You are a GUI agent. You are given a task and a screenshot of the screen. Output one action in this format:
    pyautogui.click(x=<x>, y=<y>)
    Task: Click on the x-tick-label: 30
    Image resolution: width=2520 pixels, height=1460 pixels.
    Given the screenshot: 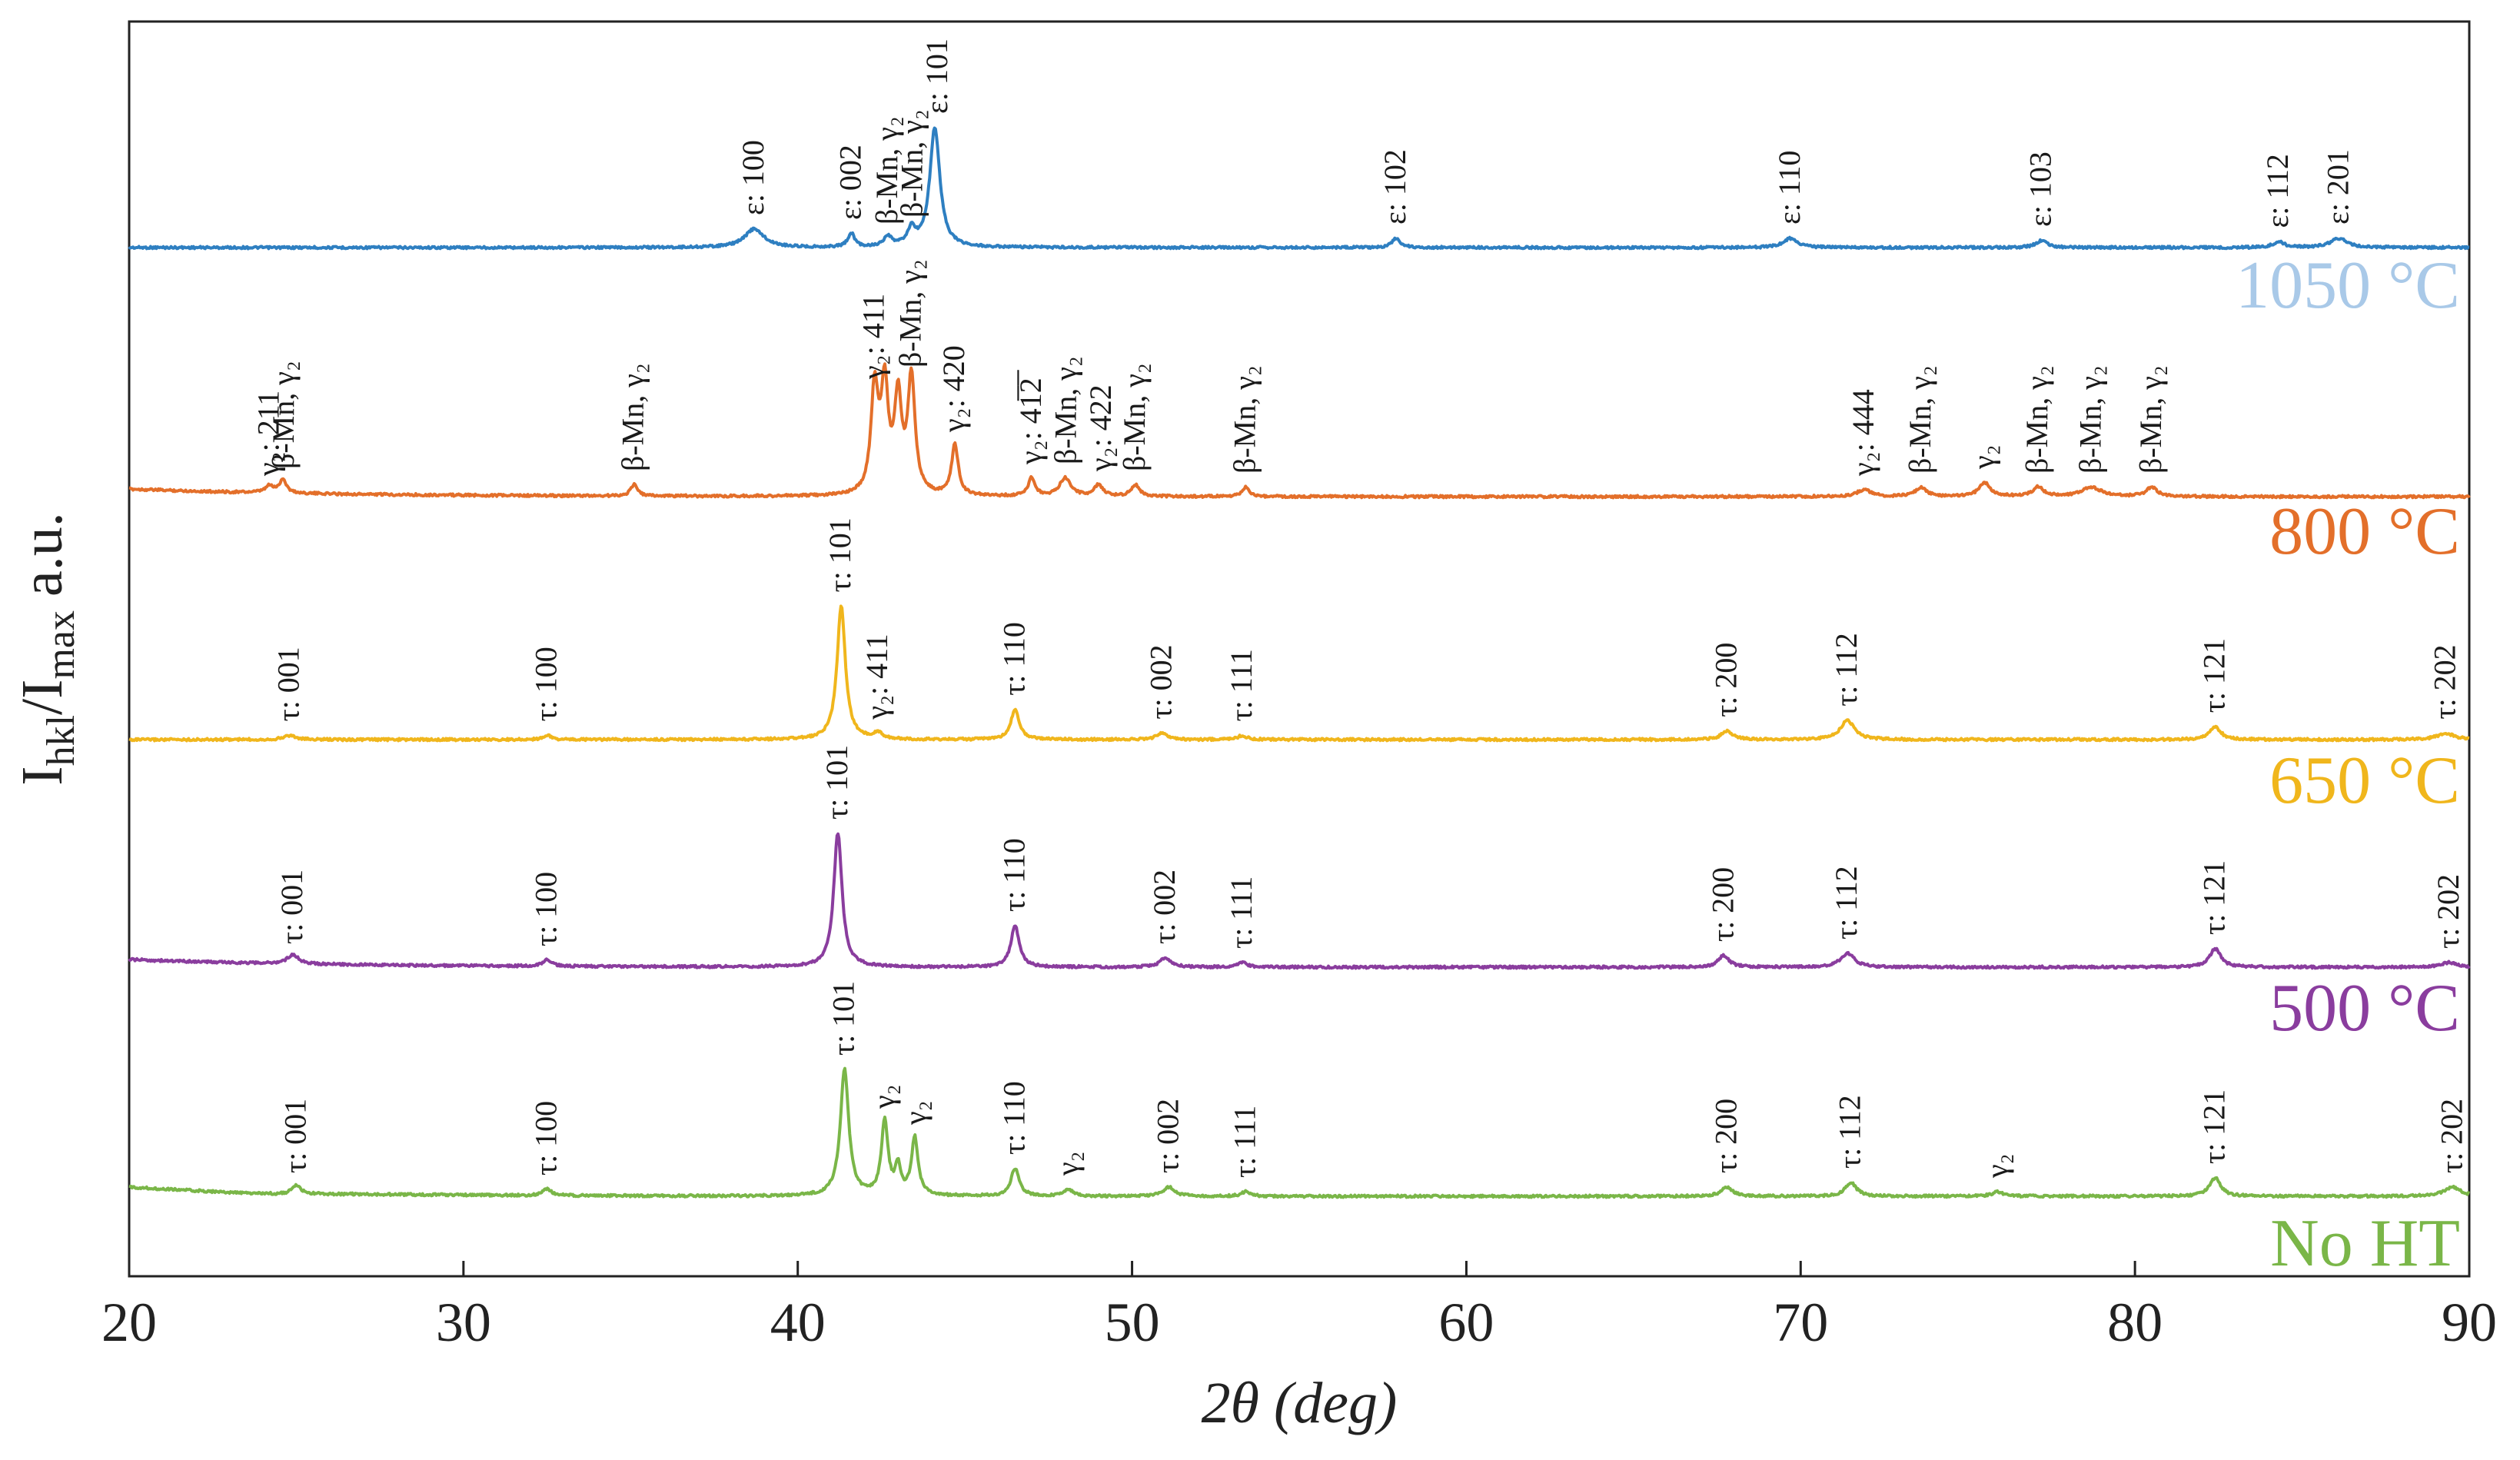 What is the action you would take?
    pyautogui.click(x=464, y=1322)
    